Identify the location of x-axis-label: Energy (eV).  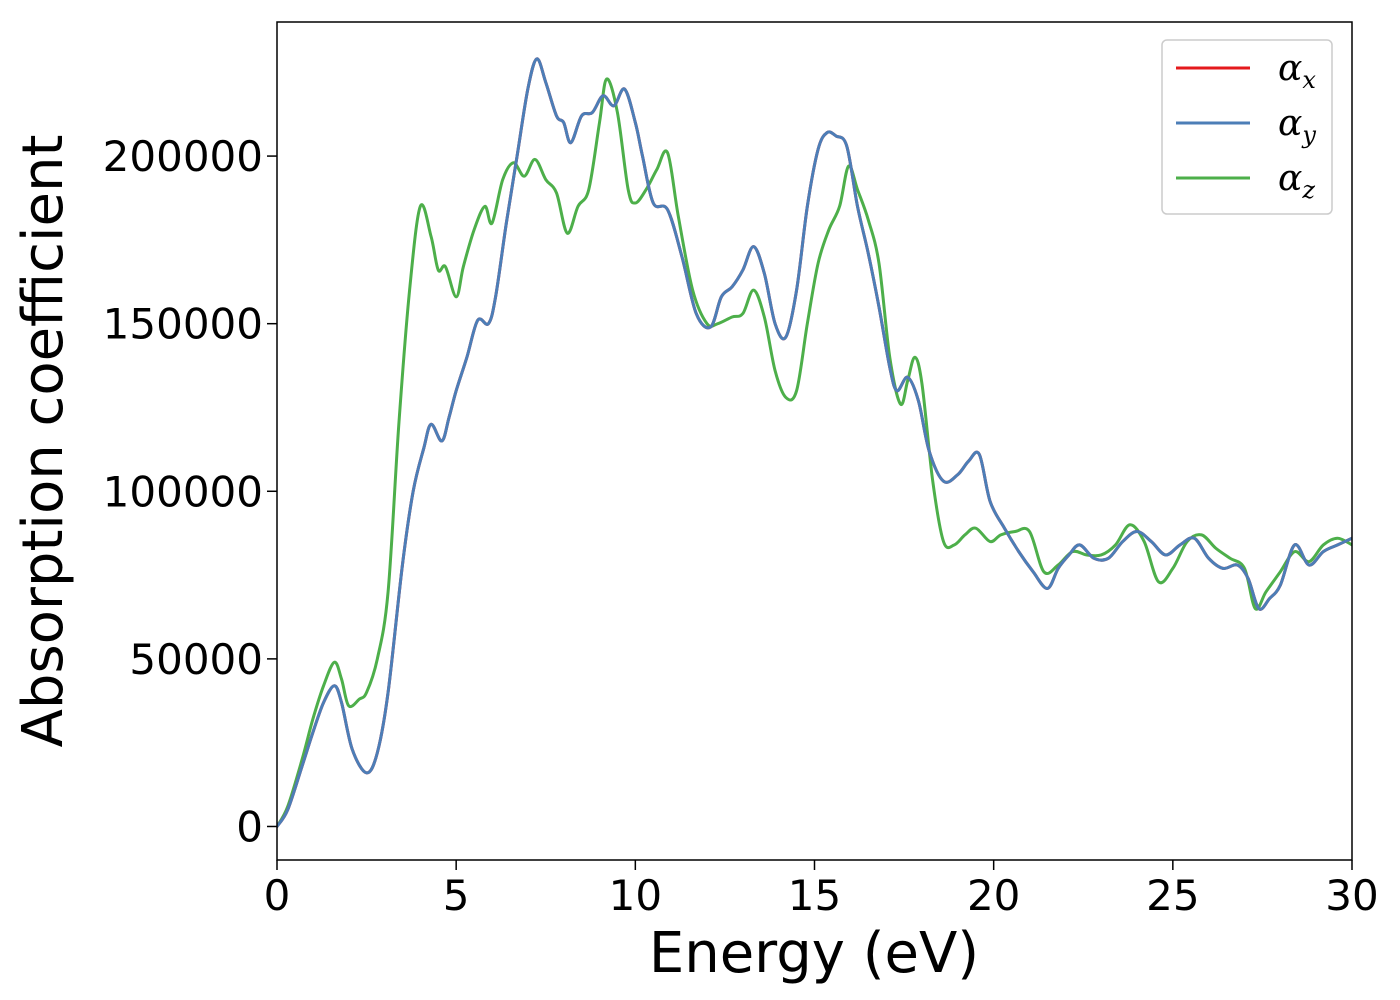
(814, 953).